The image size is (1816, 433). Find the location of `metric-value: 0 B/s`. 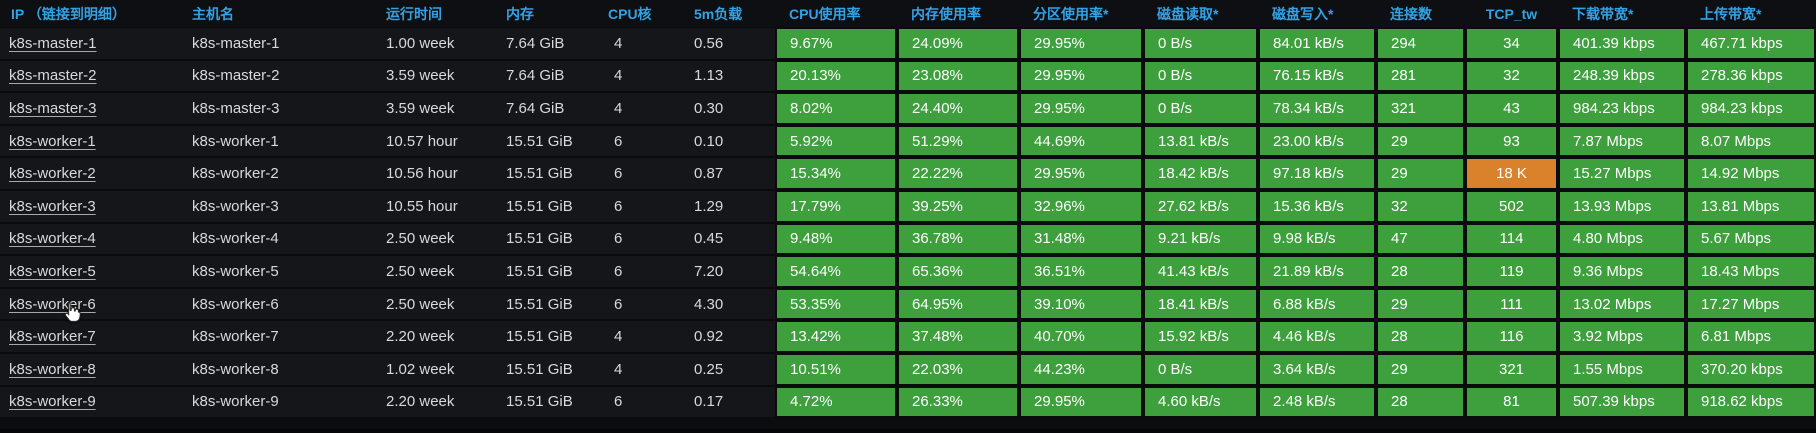

metric-value: 0 B/s is located at coordinates (1200, 369).